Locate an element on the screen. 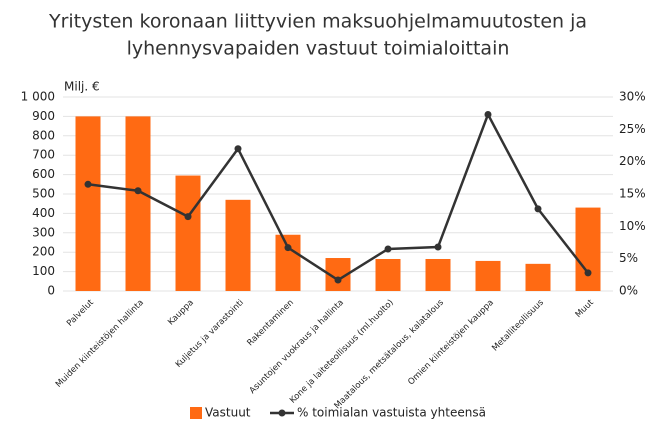  y2-tick-label: 15% is located at coordinates (632, 194).